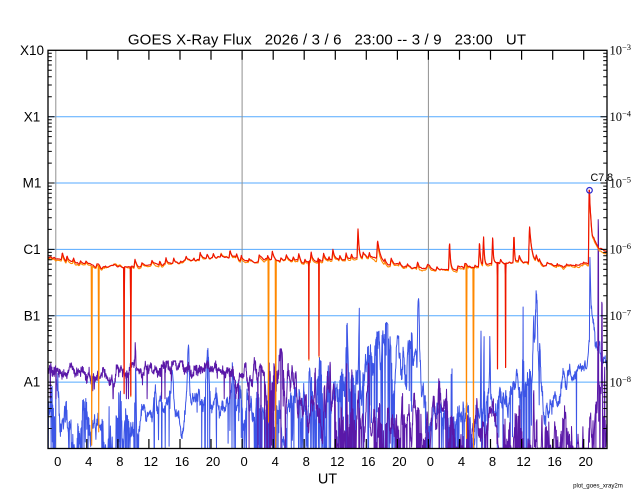  What do you see at coordinates (32, 116) in the screenshot?
I see `svg-text: X1` at bounding box center [32, 116].